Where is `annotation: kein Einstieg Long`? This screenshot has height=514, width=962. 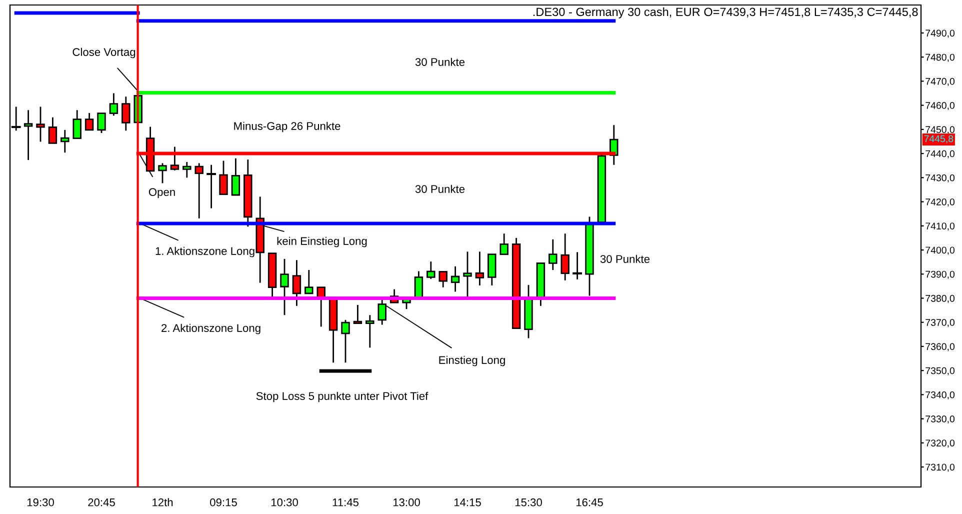
annotation: kein Einstieg Long is located at coordinates (322, 242).